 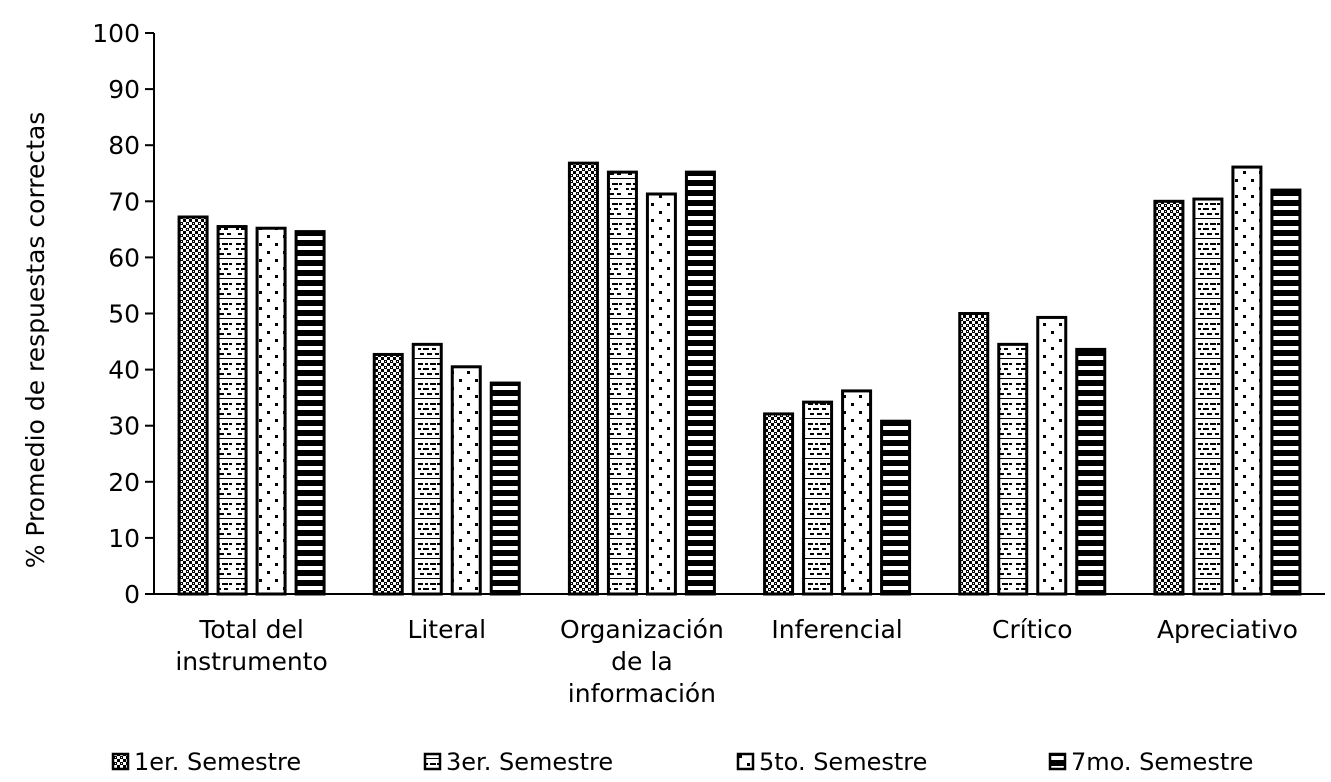 What do you see at coordinates (124, 538) in the screenshot?
I see `y-tick-label: 10` at bounding box center [124, 538].